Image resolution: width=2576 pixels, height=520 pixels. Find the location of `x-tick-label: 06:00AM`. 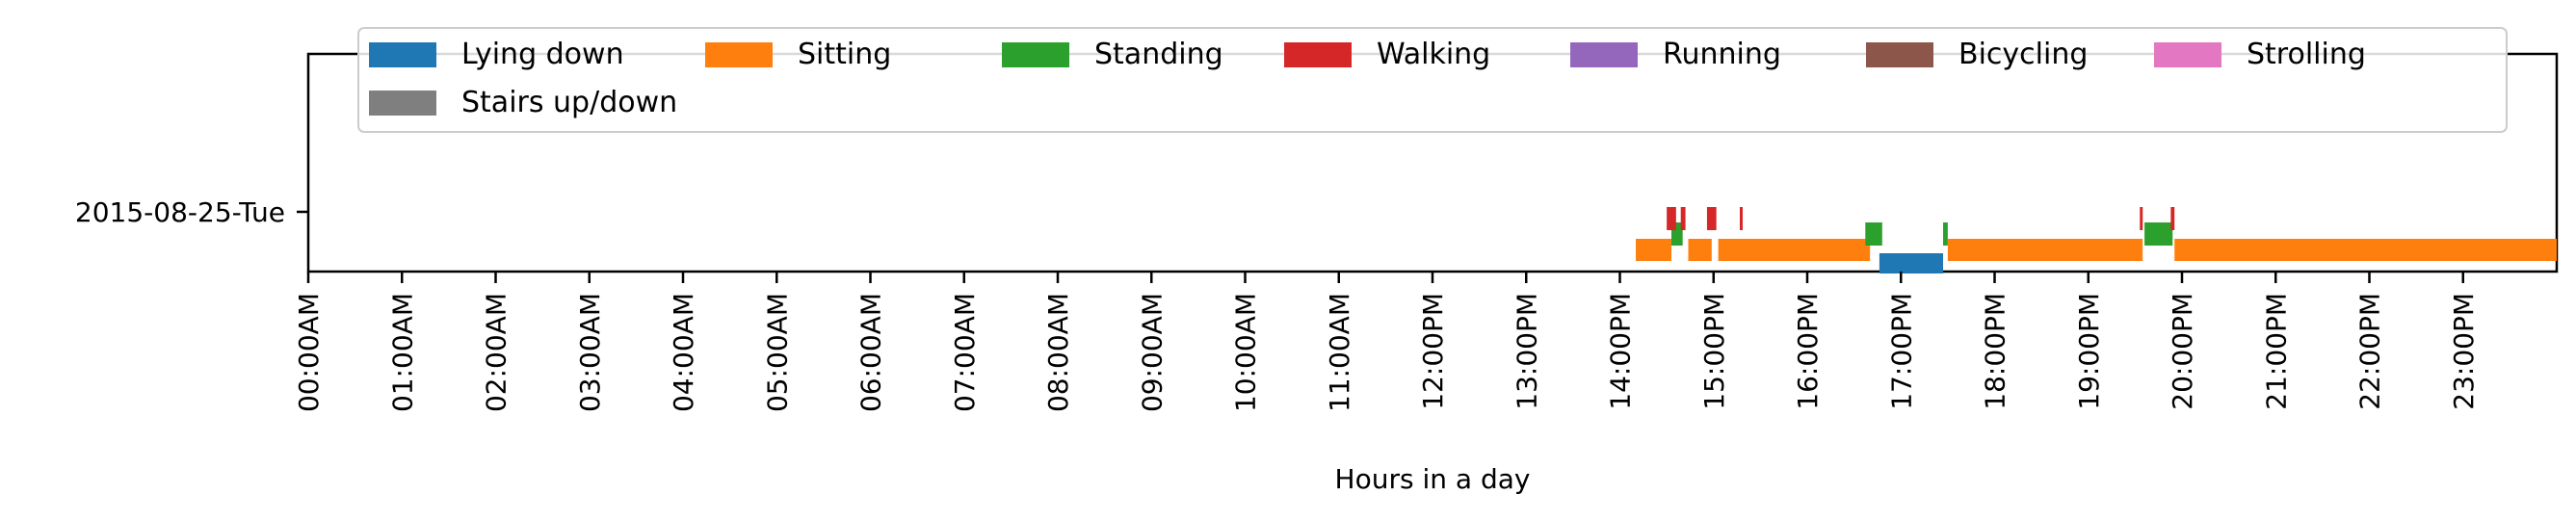

x-tick-label: 06:00AM is located at coordinates (871, 352).